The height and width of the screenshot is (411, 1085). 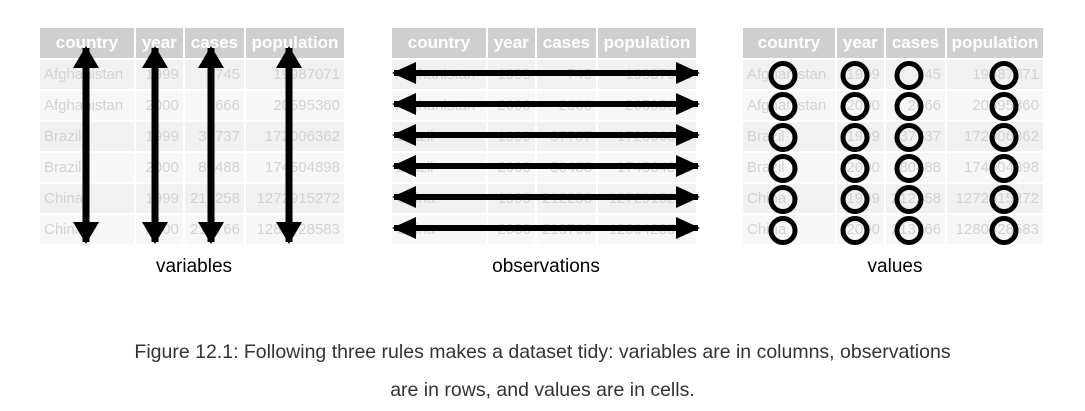 What do you see at coordinates (187, 145) in the screenshot?
I see `column-arrows` at bounding box center [187, 145].